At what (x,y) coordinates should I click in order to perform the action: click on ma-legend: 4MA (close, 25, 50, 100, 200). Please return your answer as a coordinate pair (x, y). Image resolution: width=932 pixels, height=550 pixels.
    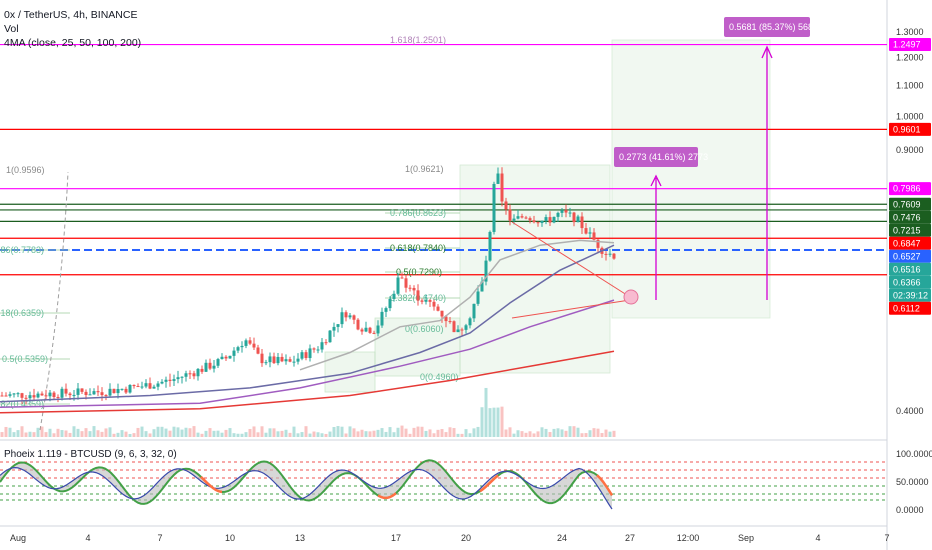
    Looking at the image, I should click on (73, 43).